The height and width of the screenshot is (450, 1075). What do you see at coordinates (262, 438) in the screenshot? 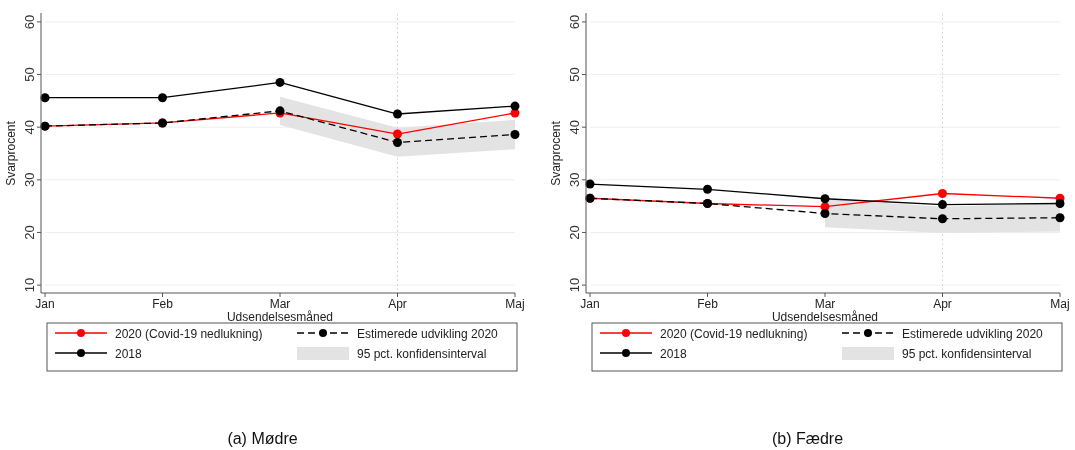
I see `text: (a) Mødre` at bounding box center [262, 438].